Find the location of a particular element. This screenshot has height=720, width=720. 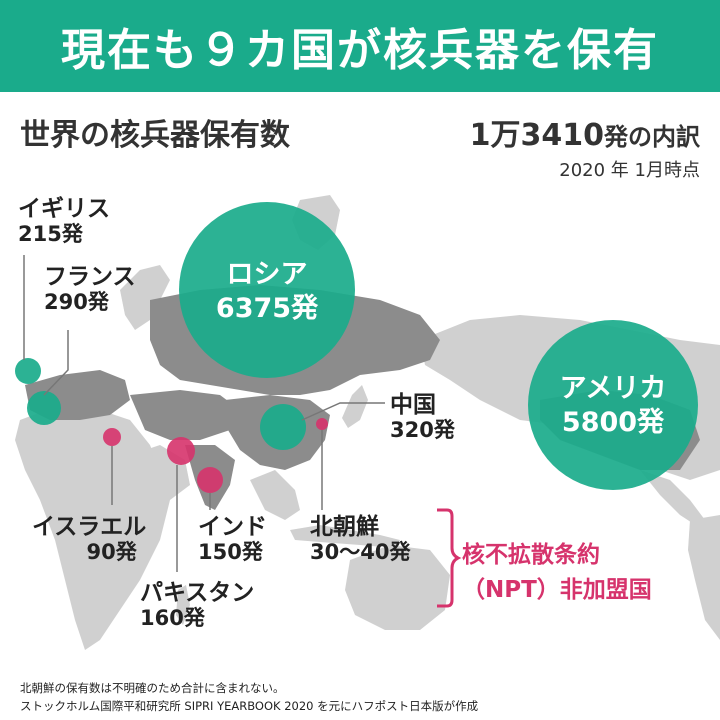

title-banner: 現在も９カ国が核兵器を保有 is located at coordinates (360, 46).